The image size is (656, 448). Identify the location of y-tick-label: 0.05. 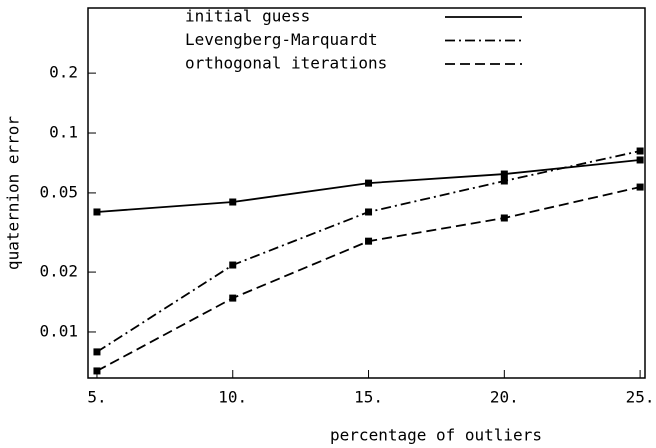
(58, 191).